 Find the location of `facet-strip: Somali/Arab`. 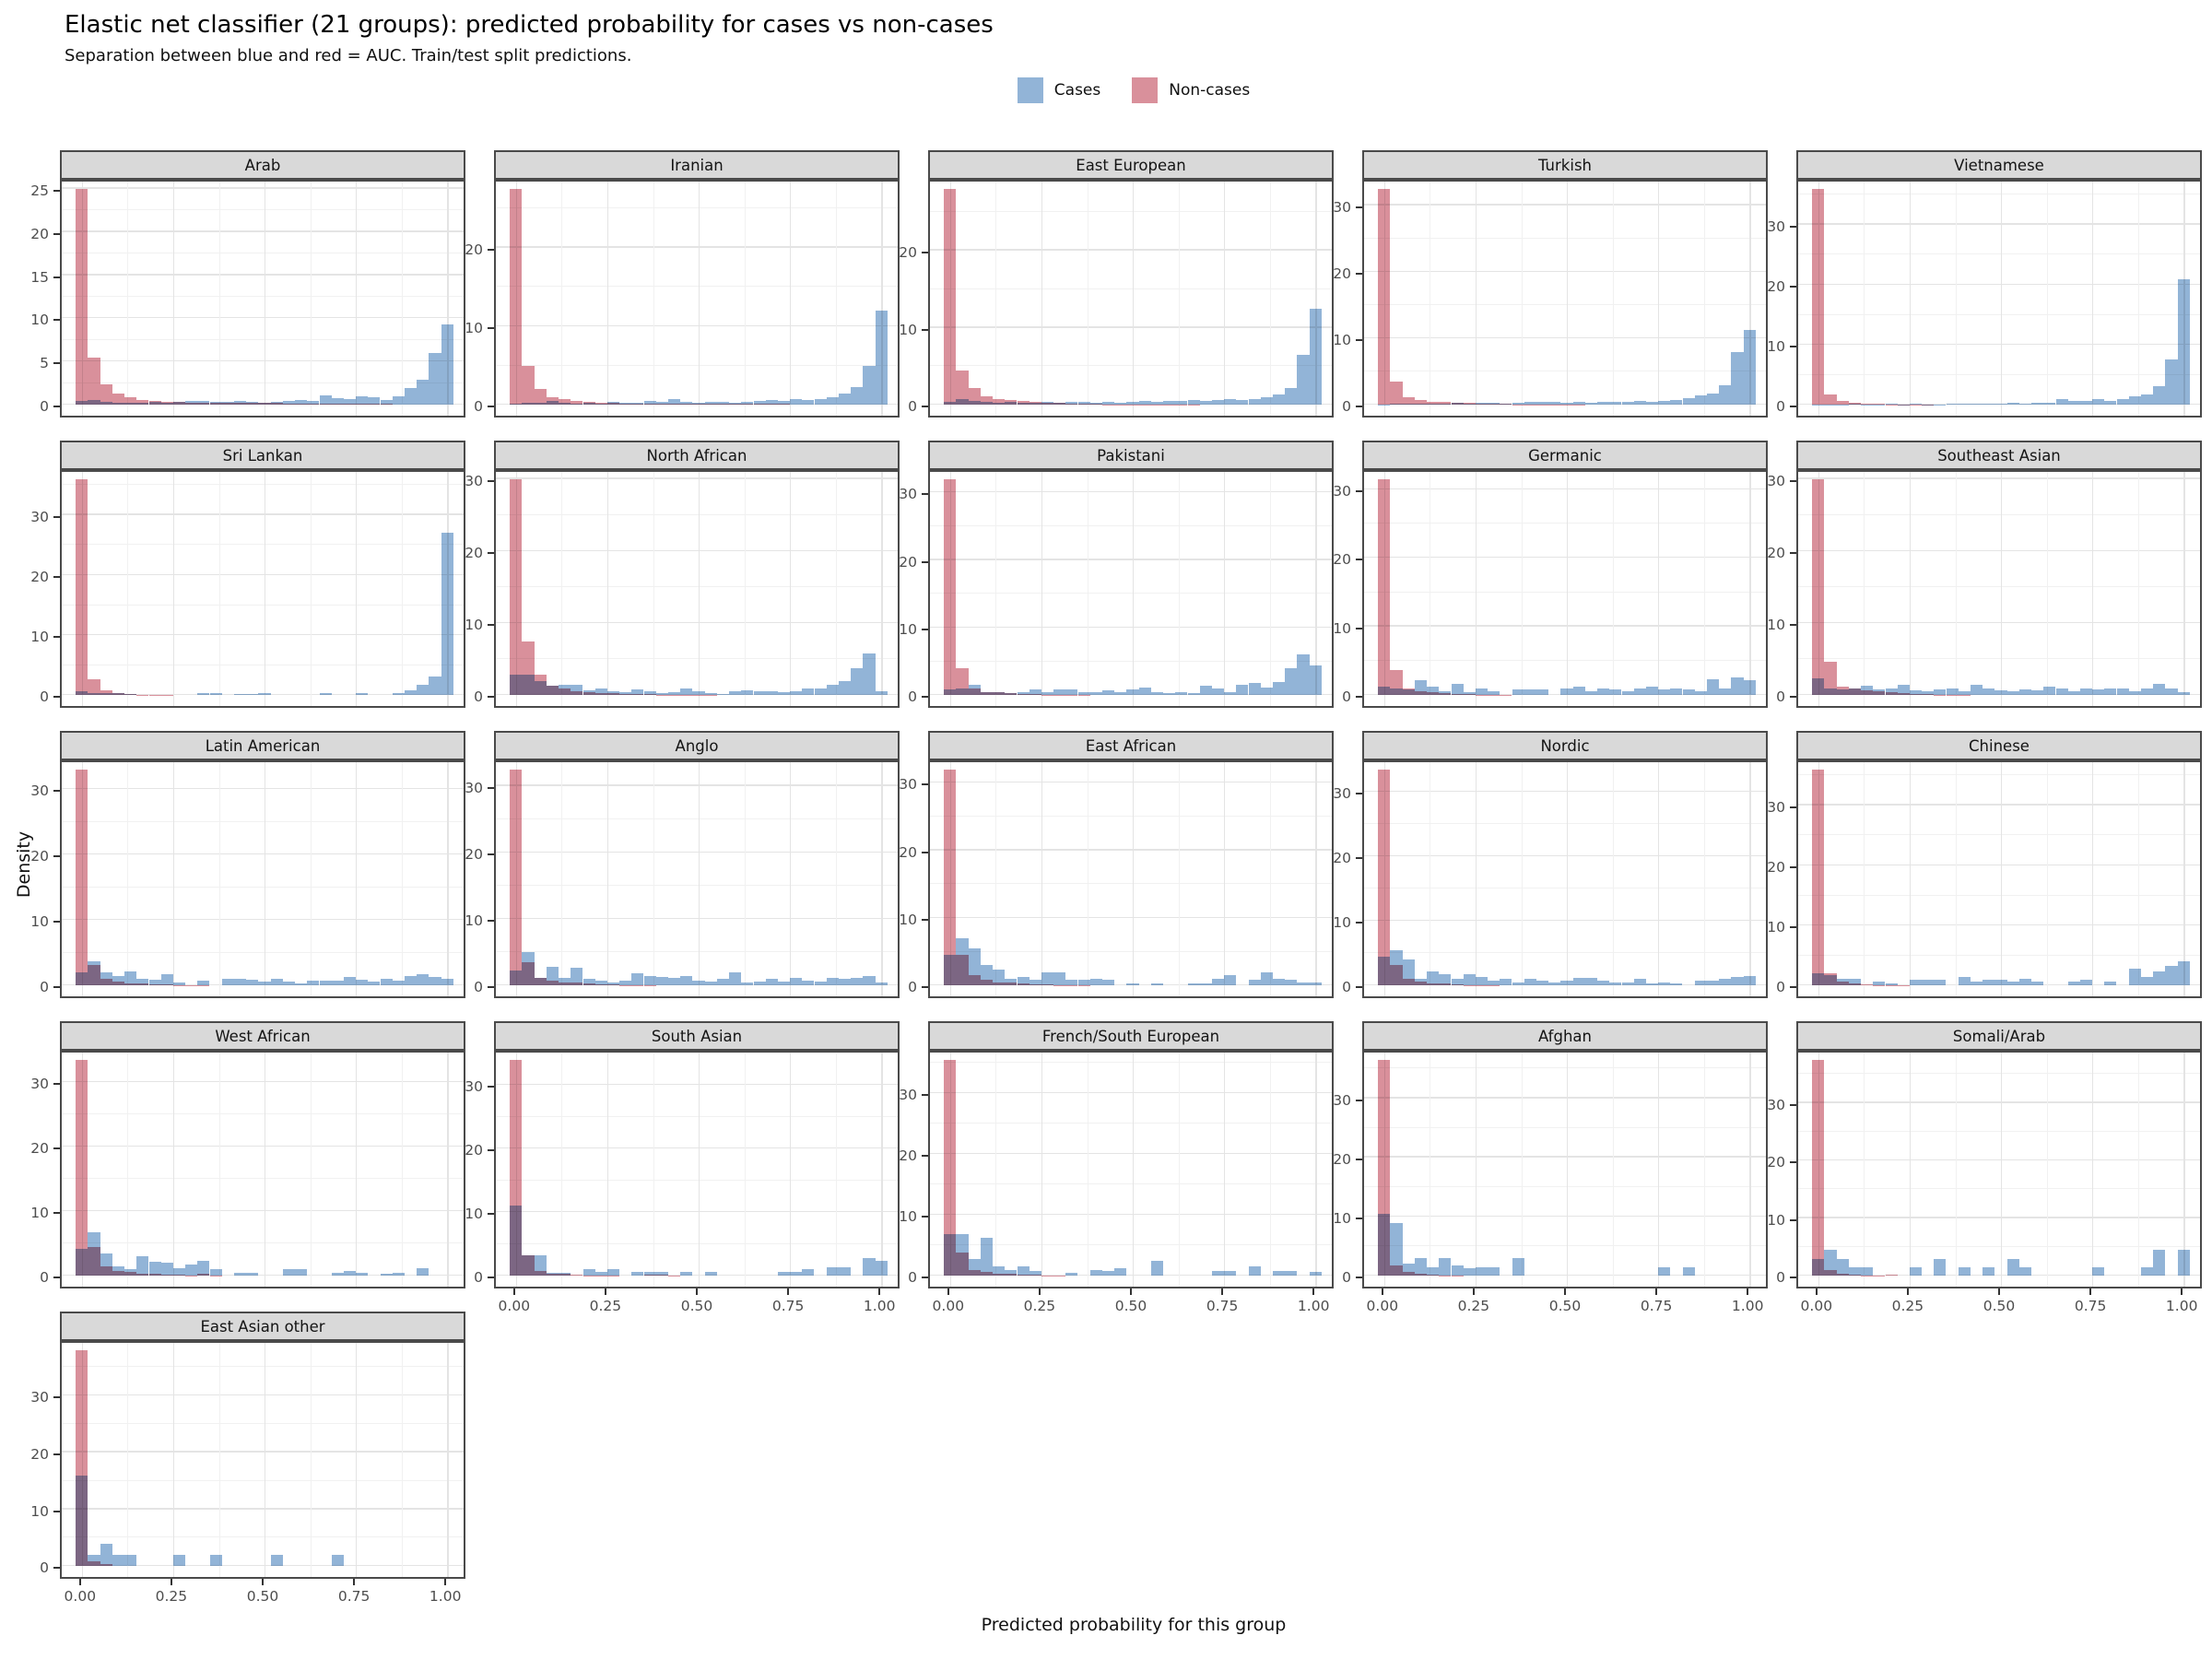

facet-strip: Somali/Arab is located at coordinates (1999, 1036).